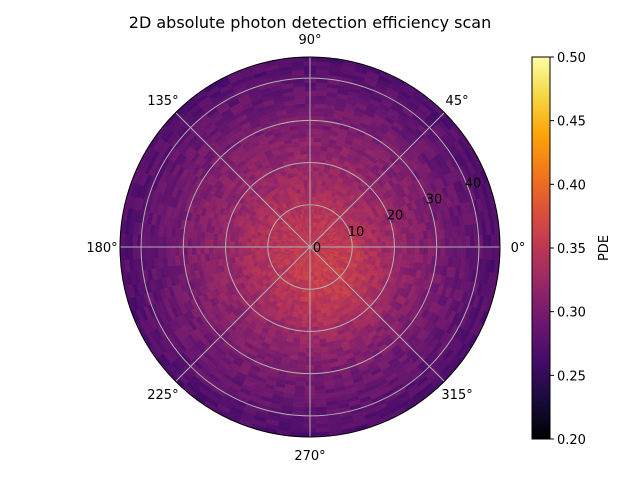 The height and width of the screenshot is (485, 640). What do you see at coordinates (571, 58) in the screenshot?
I see `colorbar-tick-label: 0.50` at bounding box center [571, 58].